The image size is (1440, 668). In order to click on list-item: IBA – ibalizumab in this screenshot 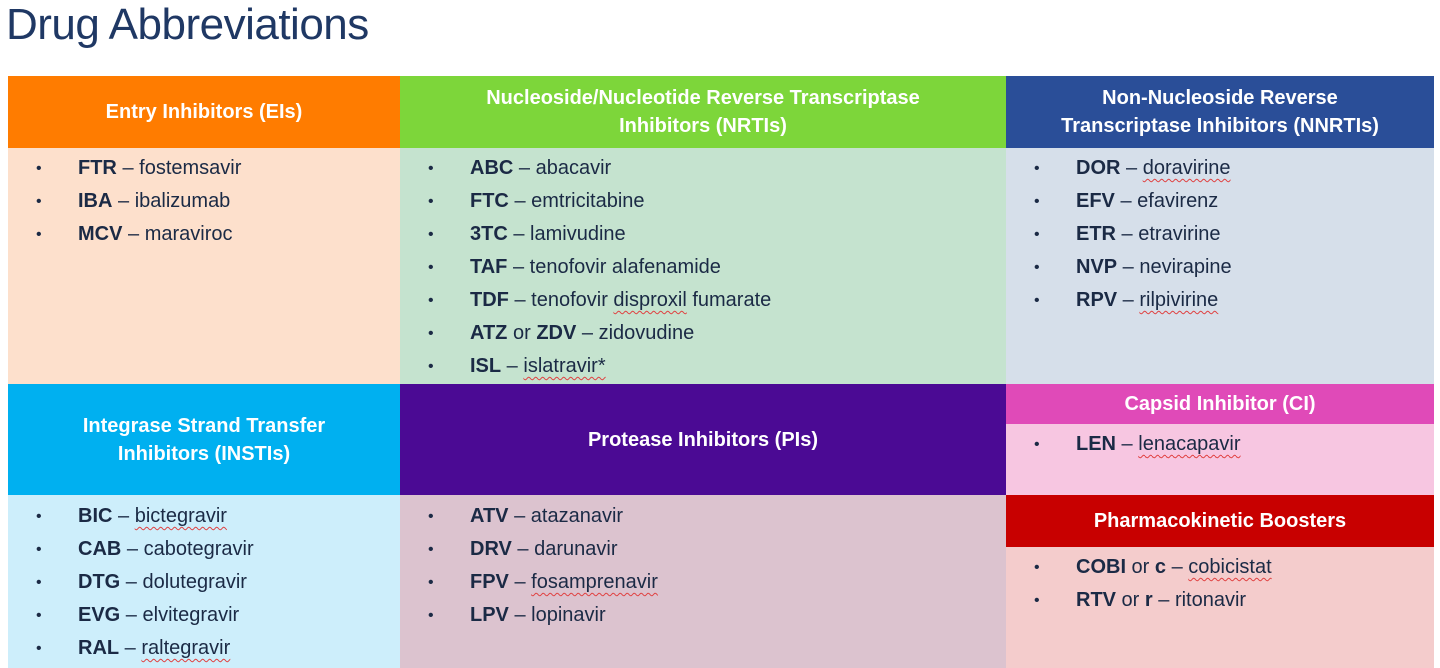, I will do `click(204, 201)`.